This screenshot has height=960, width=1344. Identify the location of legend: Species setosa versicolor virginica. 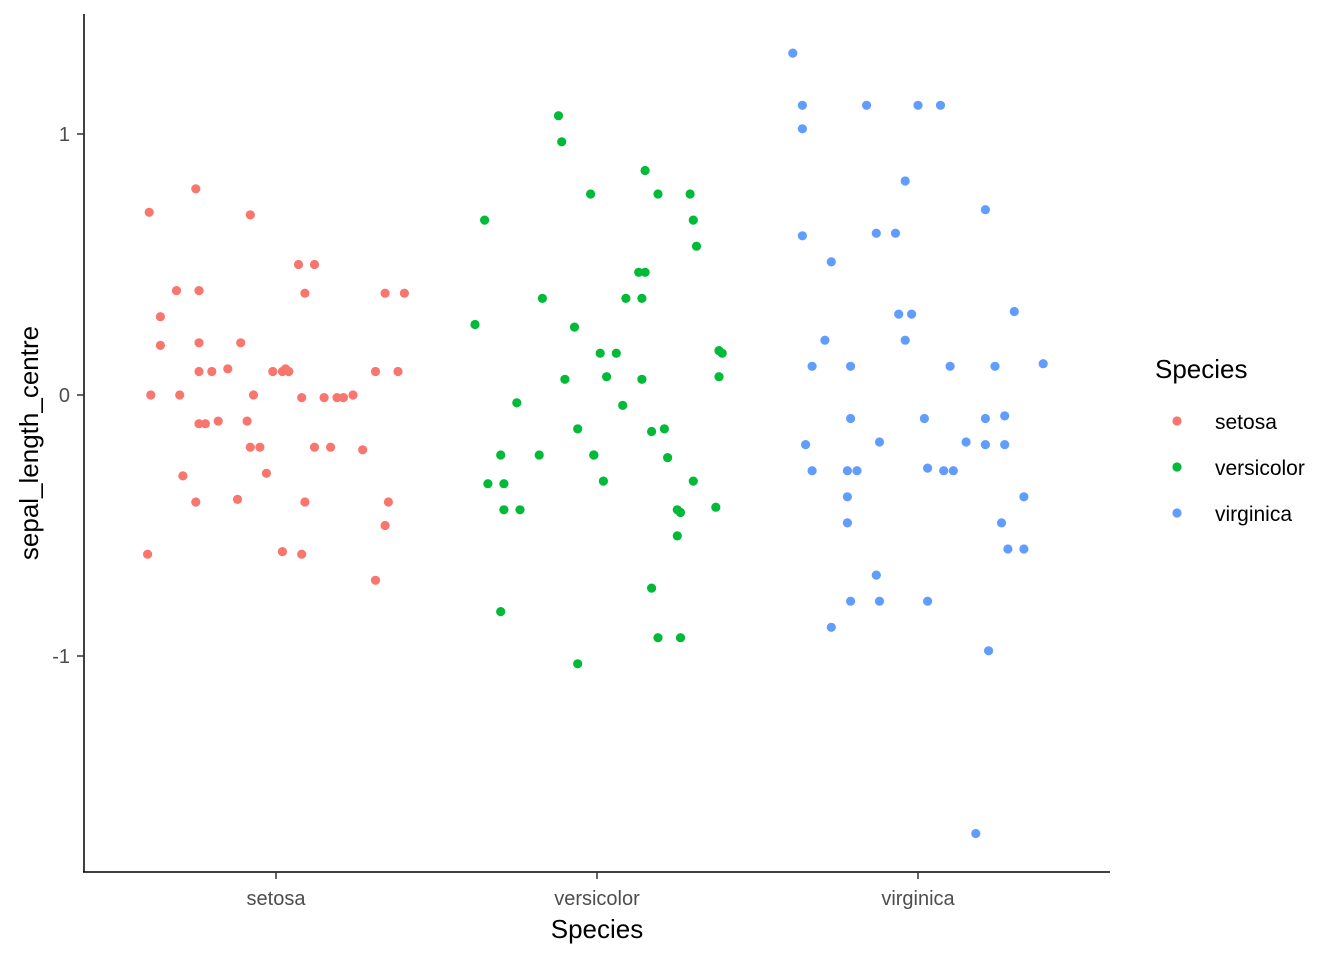
(1230, 440).